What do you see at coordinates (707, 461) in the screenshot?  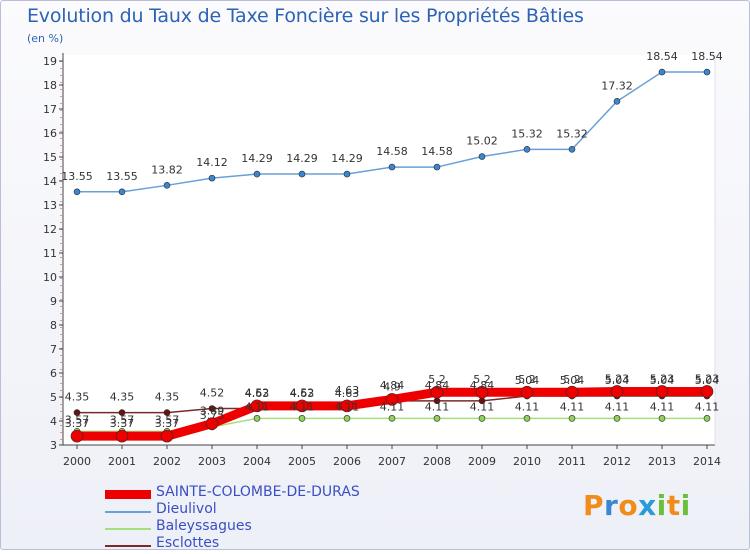 I see `x-tick-label: 2014` at bounding box center [707, 461].